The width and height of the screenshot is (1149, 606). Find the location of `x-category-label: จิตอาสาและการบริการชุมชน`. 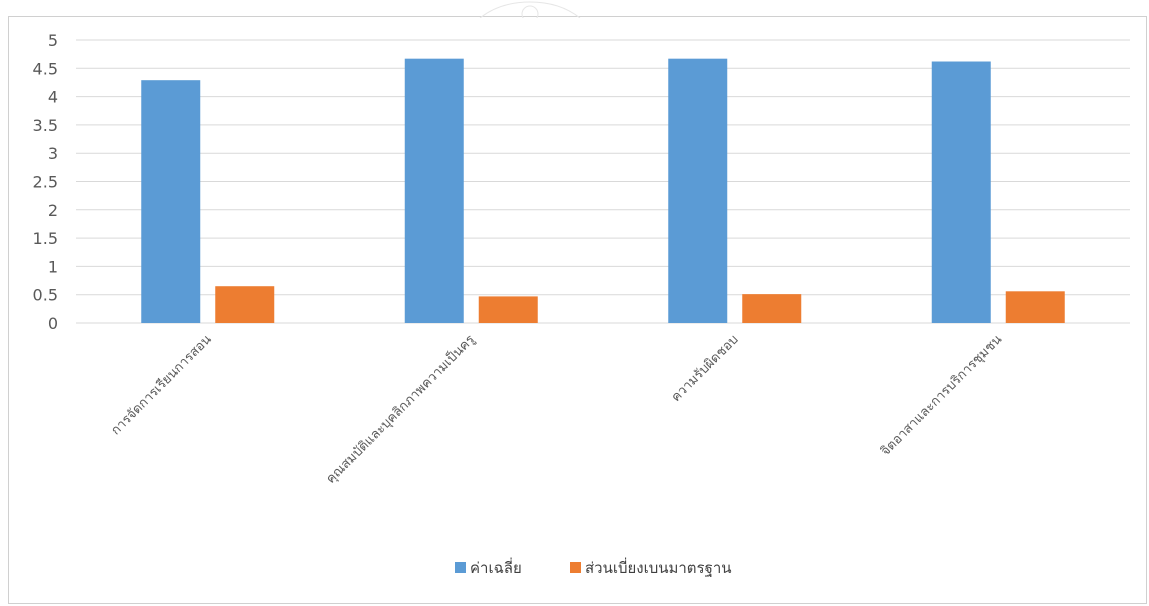

x-category-label: จิตอาสาและการบริการชุมชน is located at coordinates (941, 395).